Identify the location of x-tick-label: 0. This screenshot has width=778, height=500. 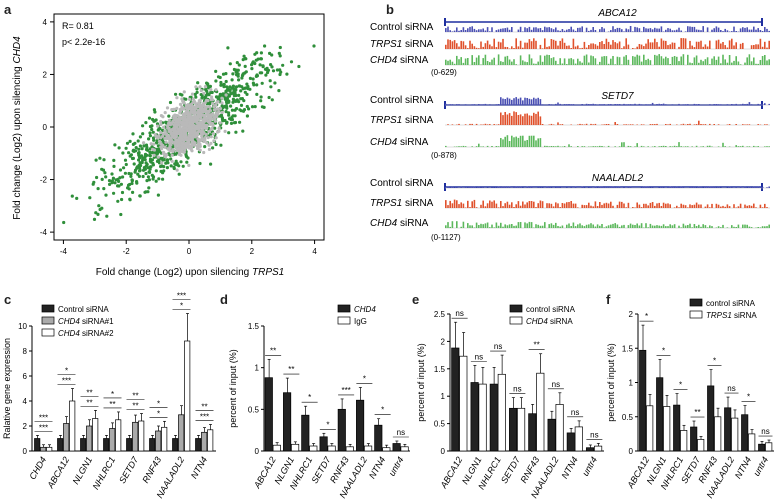
(189, 251).